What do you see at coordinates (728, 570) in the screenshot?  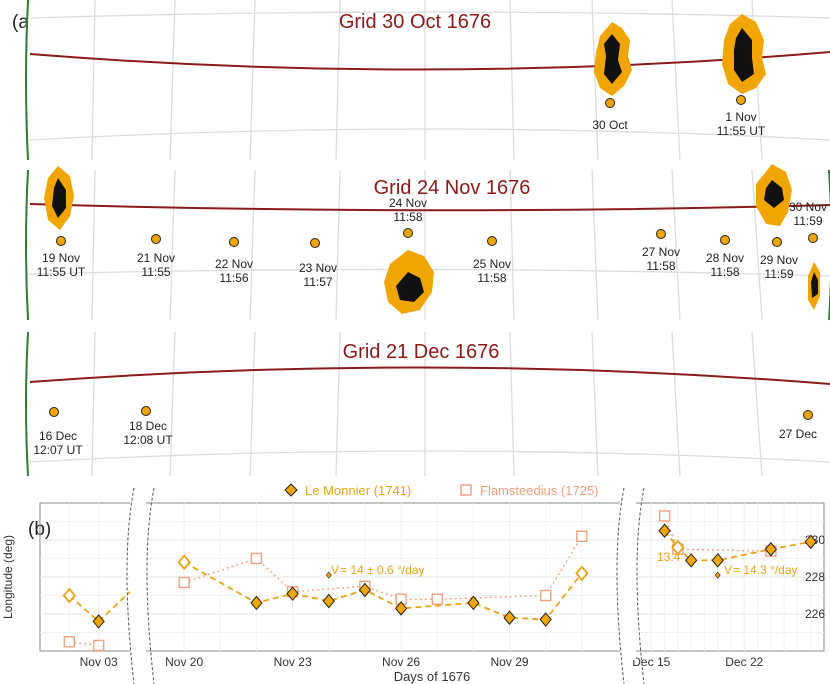 I see `velocity-symbol: V` at bounding box center [728, 570].